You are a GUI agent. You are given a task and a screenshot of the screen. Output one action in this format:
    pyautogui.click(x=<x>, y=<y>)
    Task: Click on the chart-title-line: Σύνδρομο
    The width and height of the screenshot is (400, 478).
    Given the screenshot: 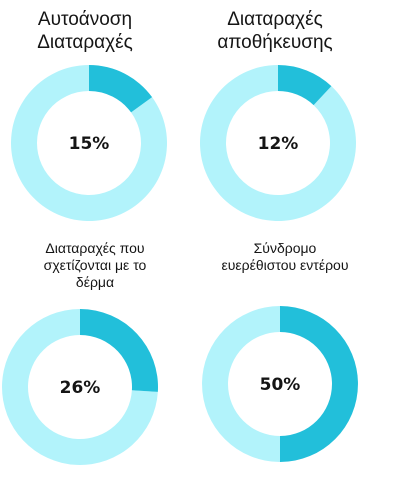 What is the action you would take?
    pyautogui.click(x=285, y=248)
    